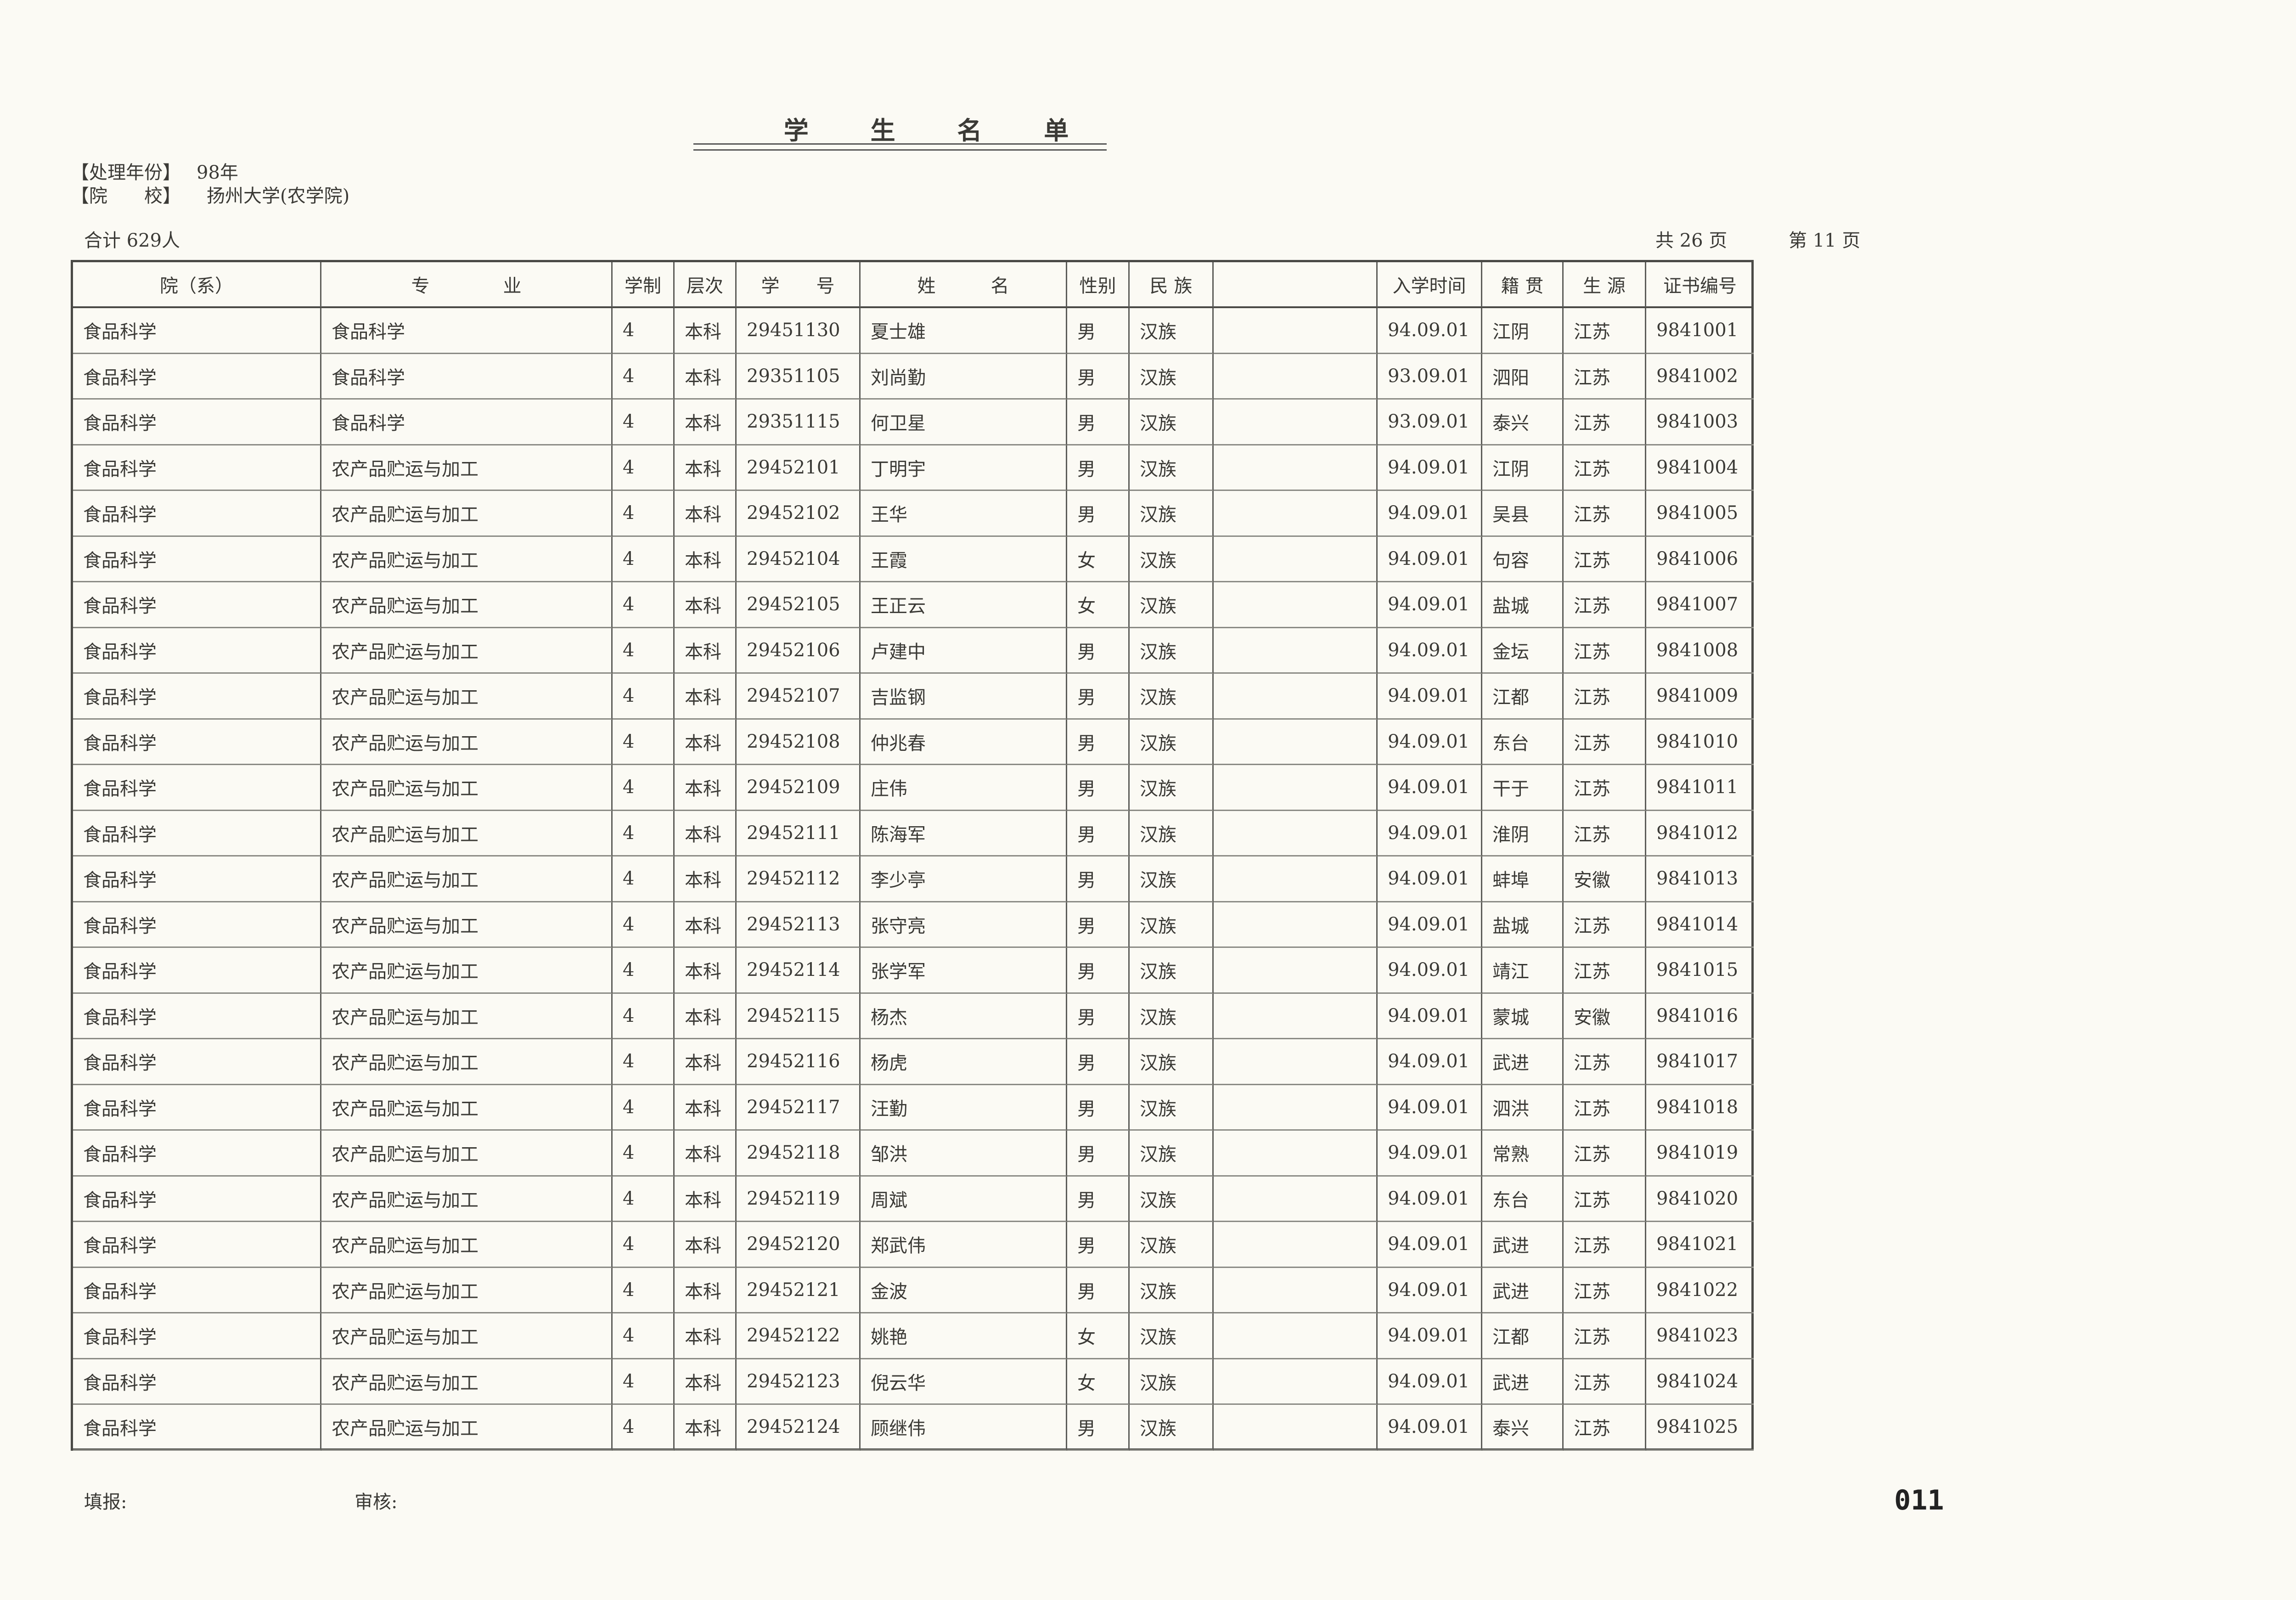 Image resolution: width=2296 pixels, height=1600 pixels. I want to click on table-cell: 29452115, so click(799, 1016).